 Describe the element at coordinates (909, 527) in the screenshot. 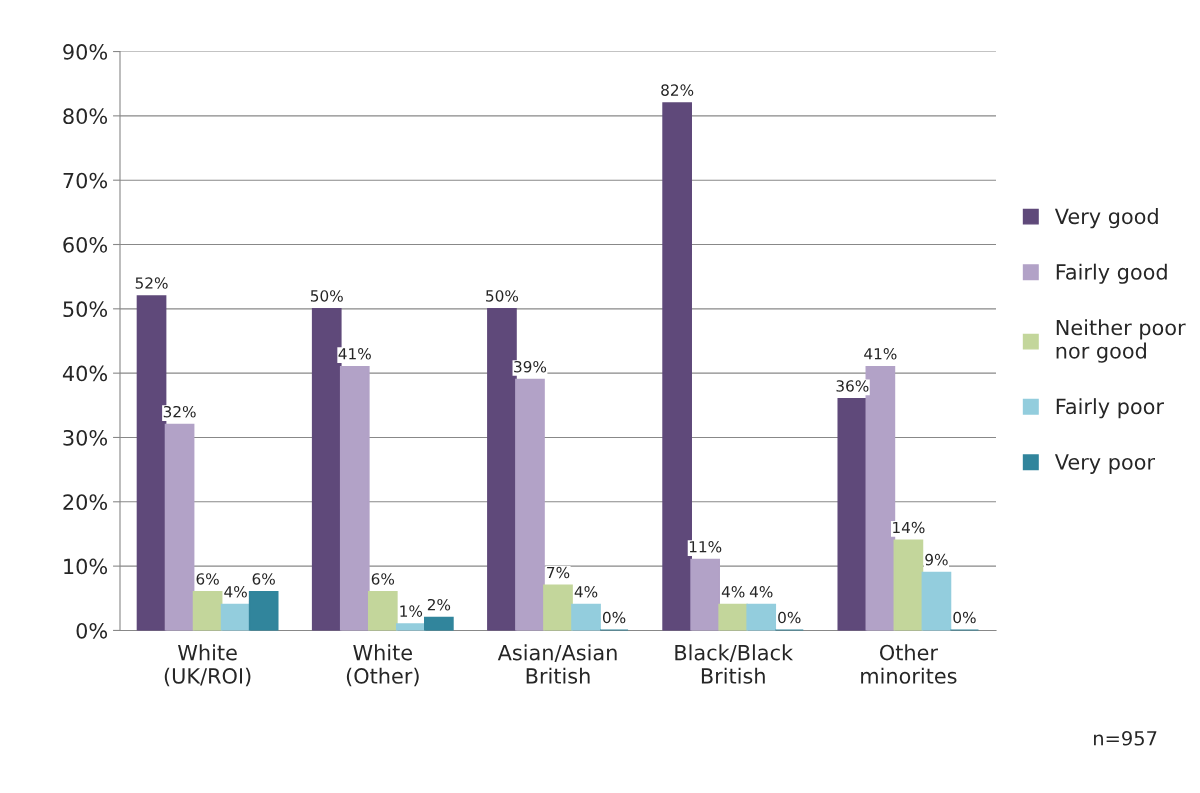

I see `data-label: 14%` at that location.